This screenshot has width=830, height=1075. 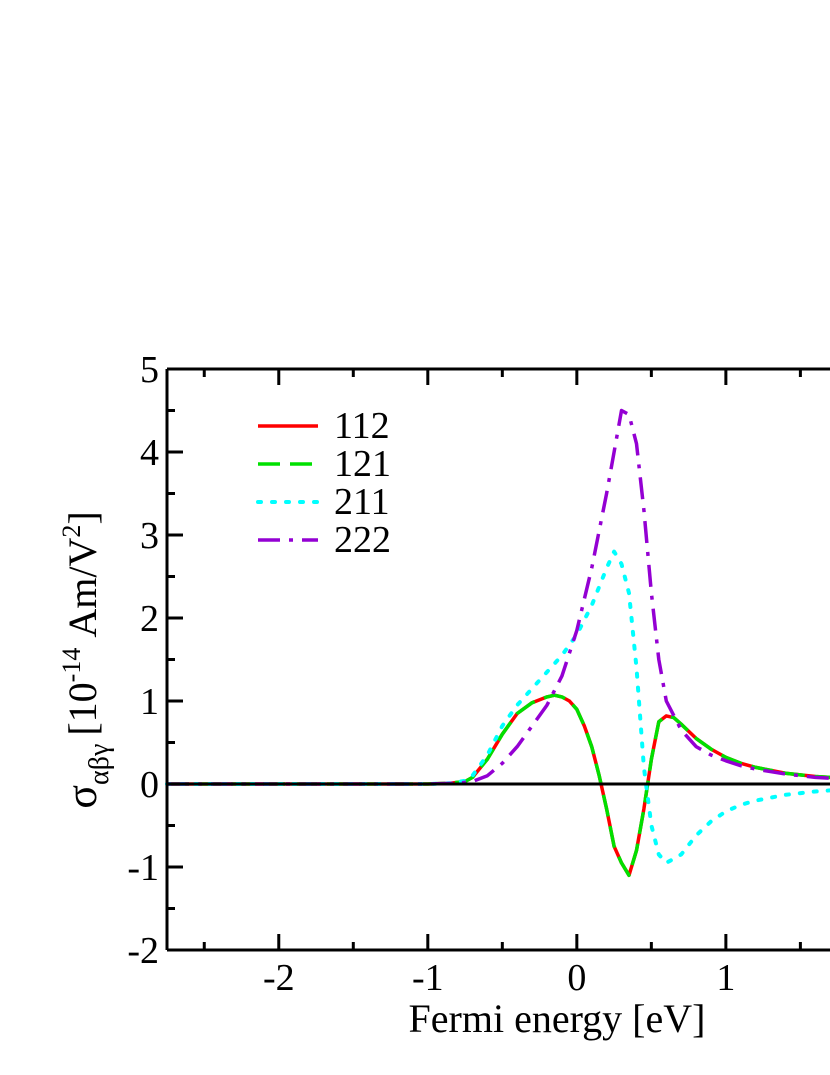 What do you see at coordinates (362, 502) in the screenshot?
I see `legend-label-211: 211` at bounding box center [362, 502].